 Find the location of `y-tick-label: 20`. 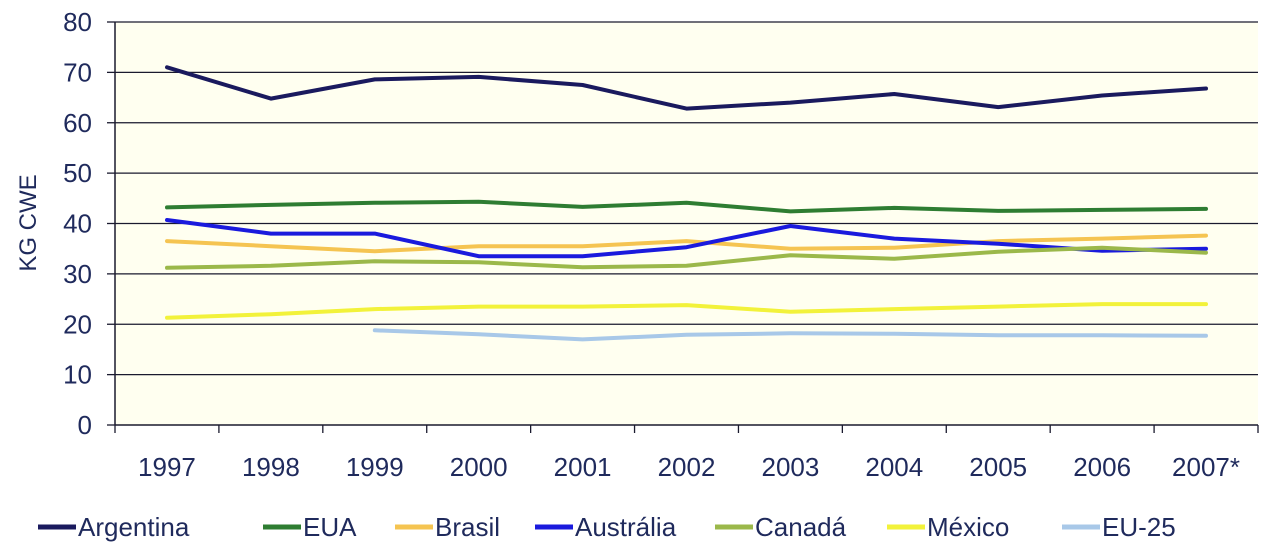

y-tick-label: 20 is located at coordinates (77, 324).